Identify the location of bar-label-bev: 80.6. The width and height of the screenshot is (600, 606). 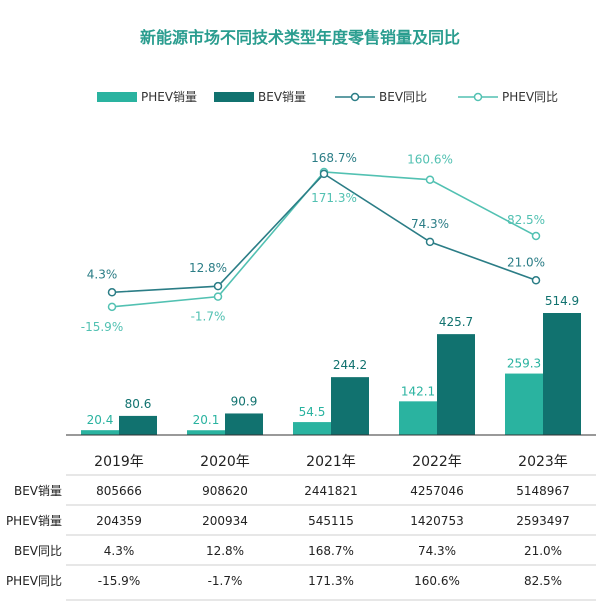
(138, 404).